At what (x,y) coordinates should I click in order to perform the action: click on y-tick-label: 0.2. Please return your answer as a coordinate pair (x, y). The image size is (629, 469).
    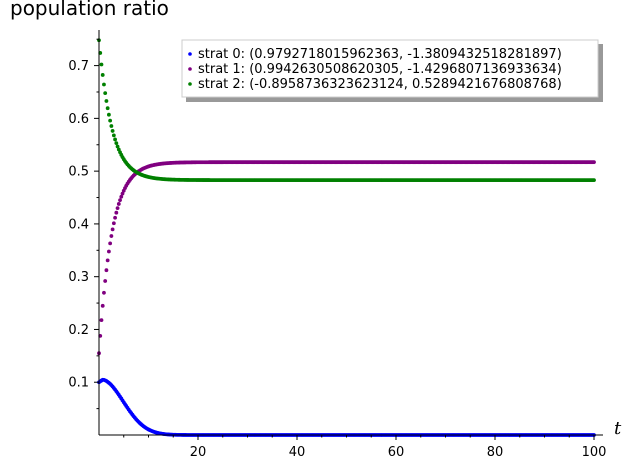
    Looking at the image, I should click on (78, 330).